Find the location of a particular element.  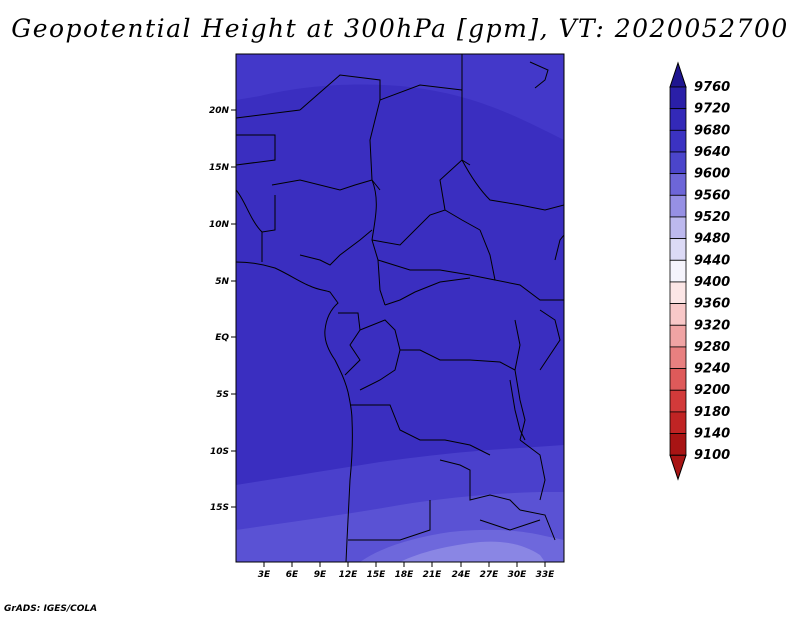

colorbar-bottom-arrow is located at coordinates (678, 467).